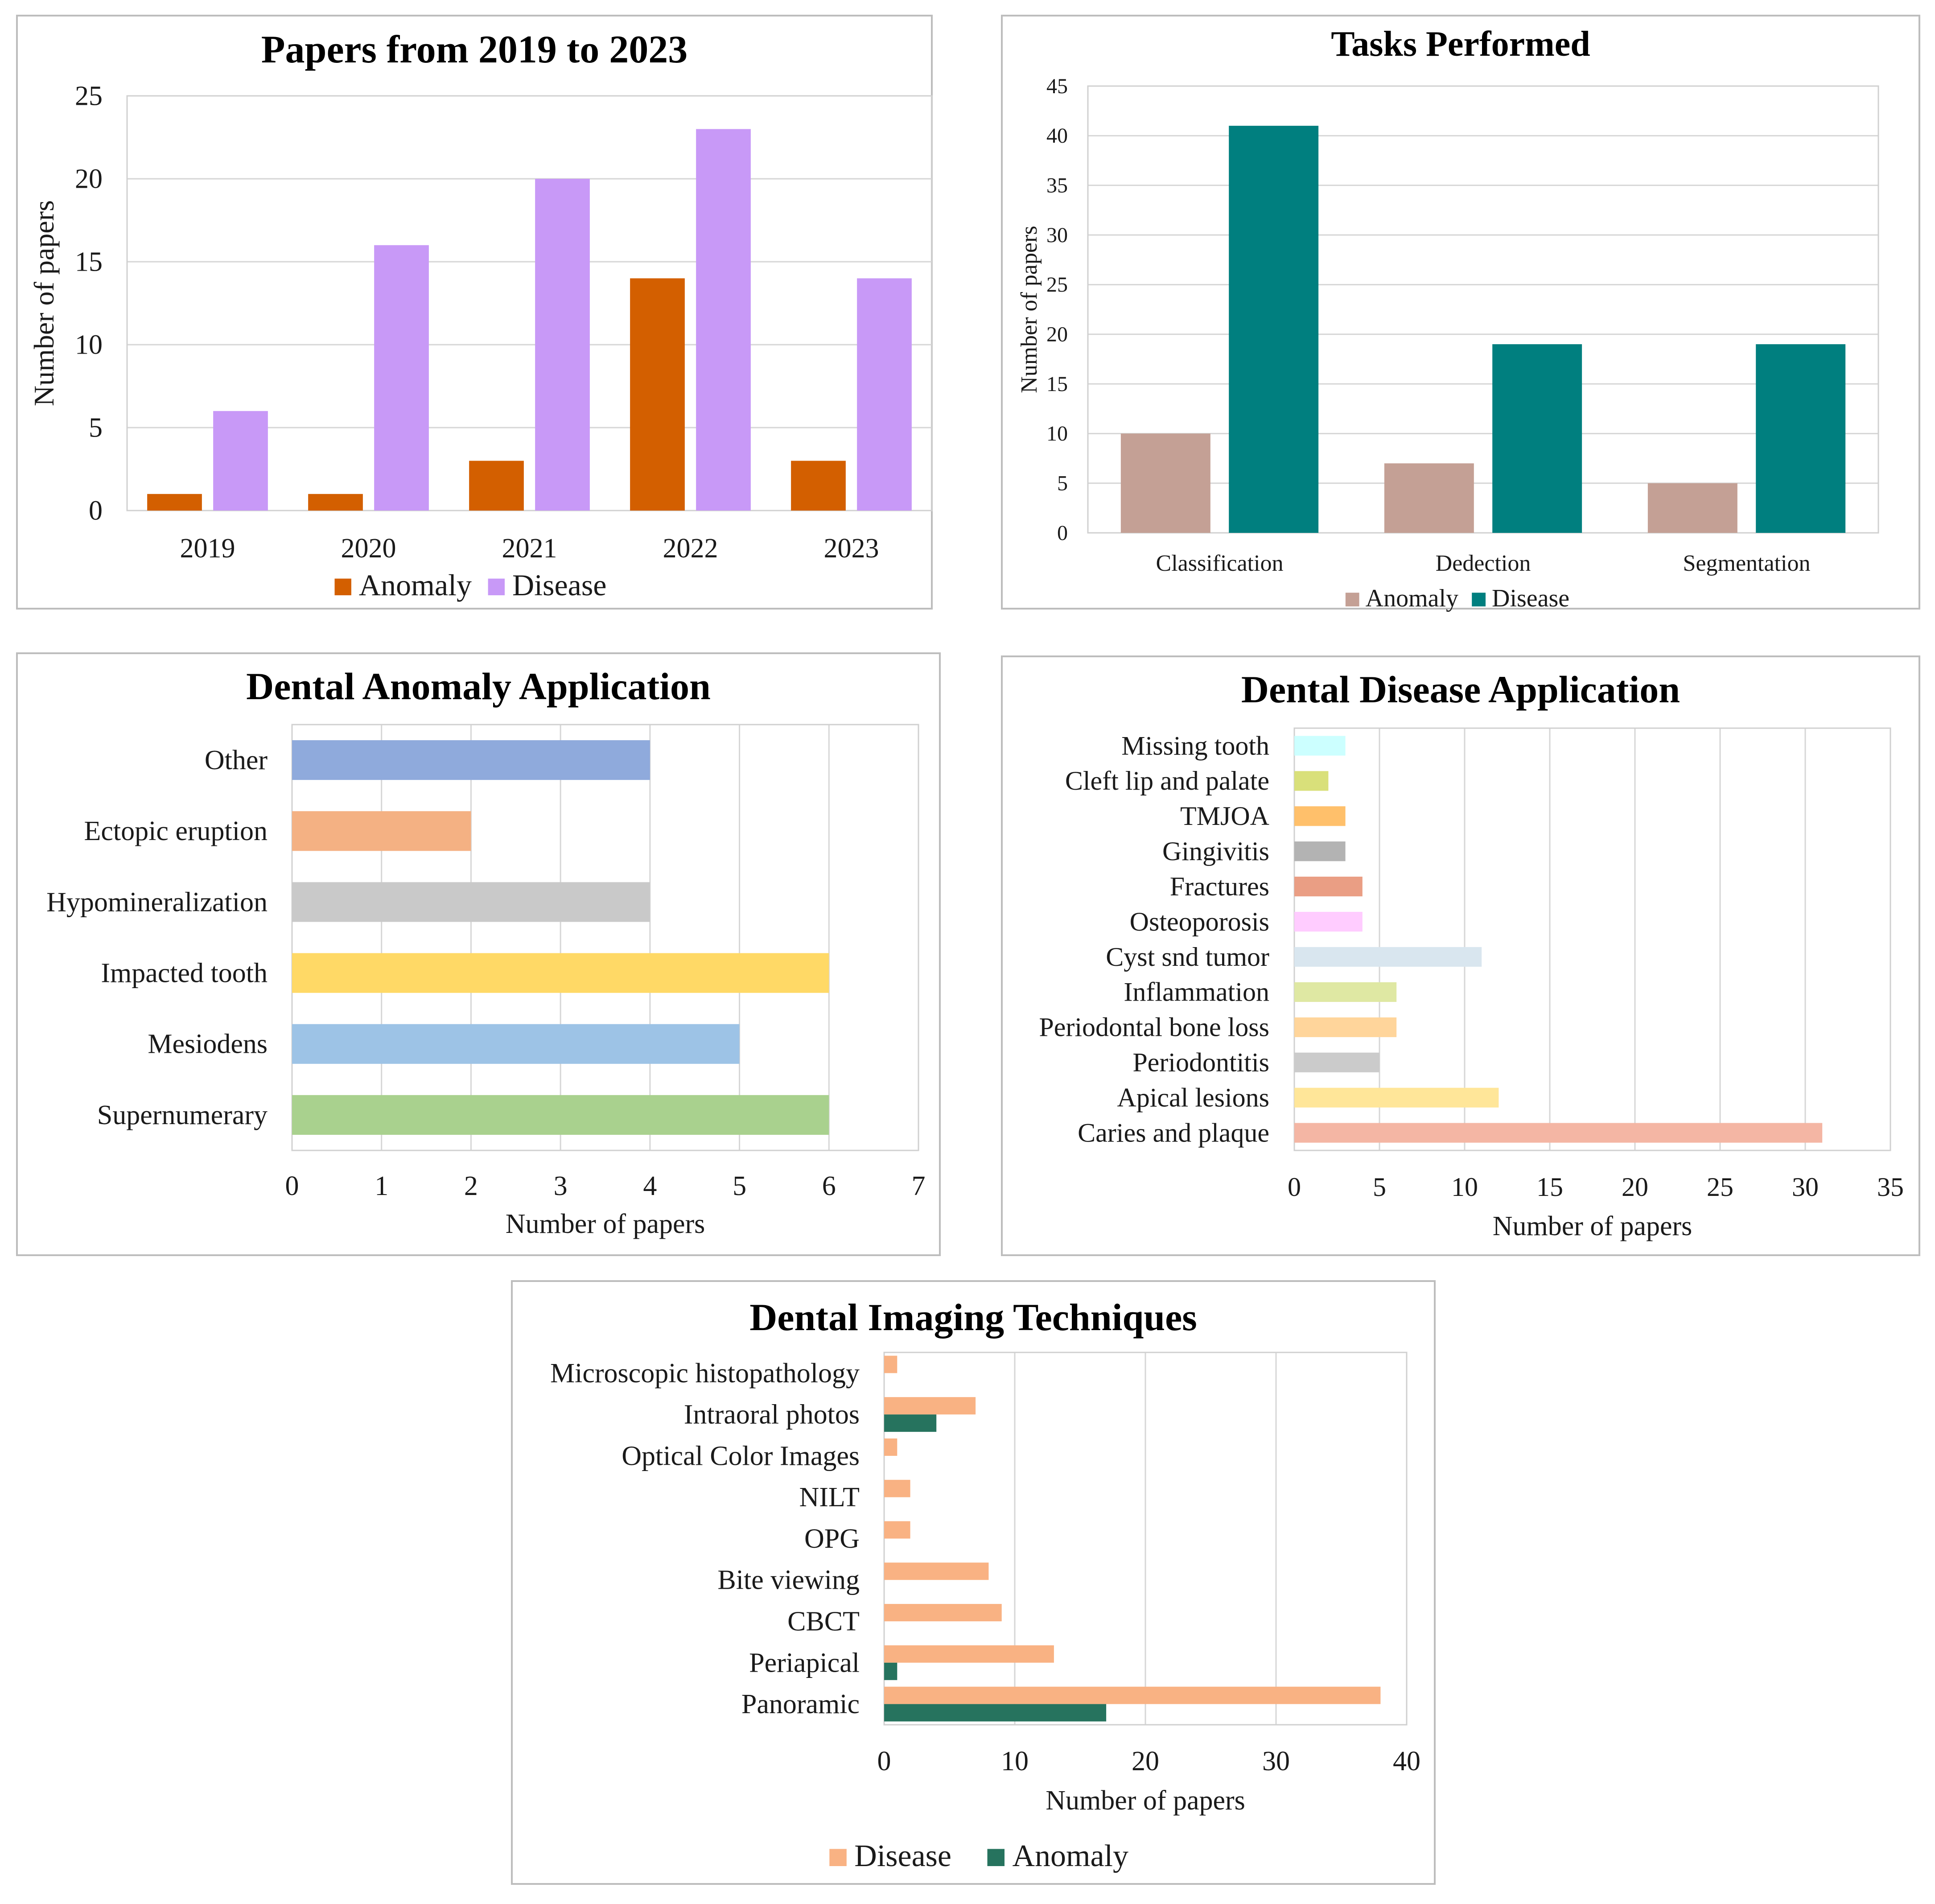 Image resolution: width=1935 pixels, height=1904 pixels. Describe the element at coordinates (1320, 746) in the screenshot. I see `disease-bar-missing-tooth` at that location.